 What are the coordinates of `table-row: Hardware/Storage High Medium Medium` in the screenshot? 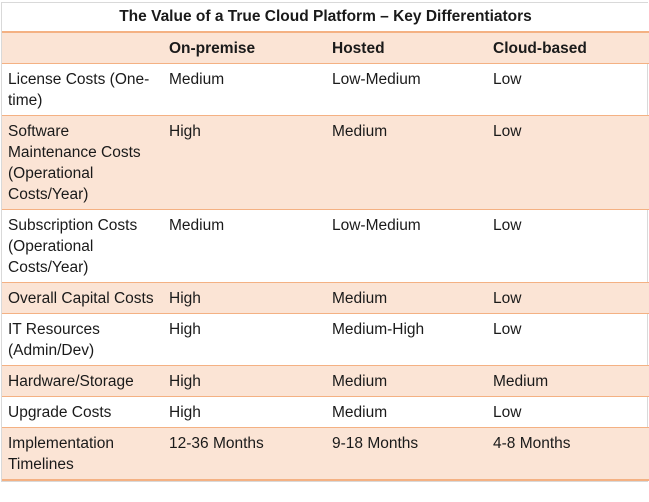 It's located at (325, 381).